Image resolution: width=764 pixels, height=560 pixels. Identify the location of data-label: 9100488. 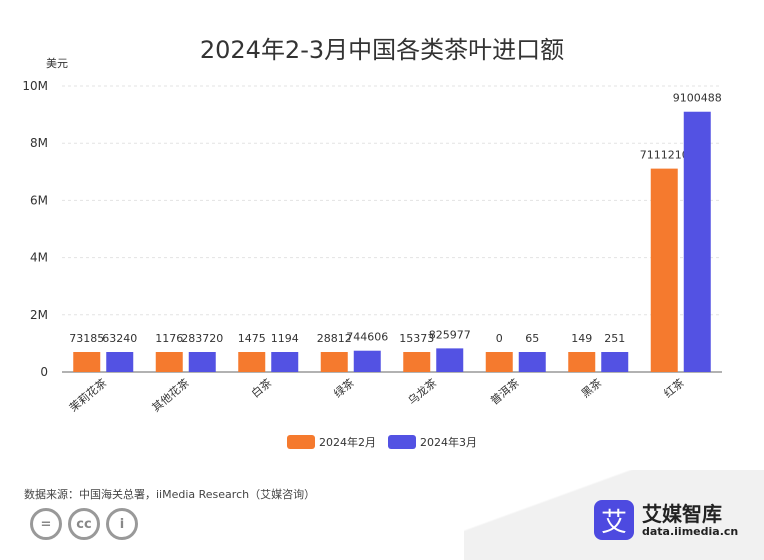
(697, 98).